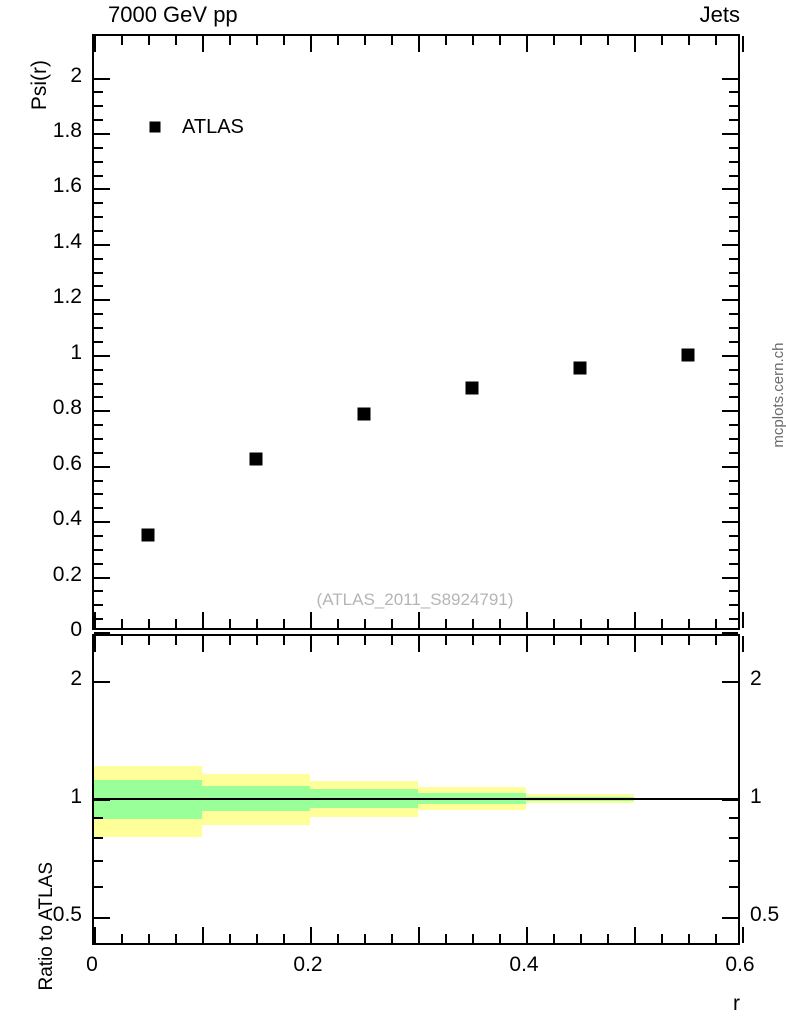 This screenshot has height=1024, width=786. I want to click on legend-label-atlas: ATLAS, so click(213, 127).